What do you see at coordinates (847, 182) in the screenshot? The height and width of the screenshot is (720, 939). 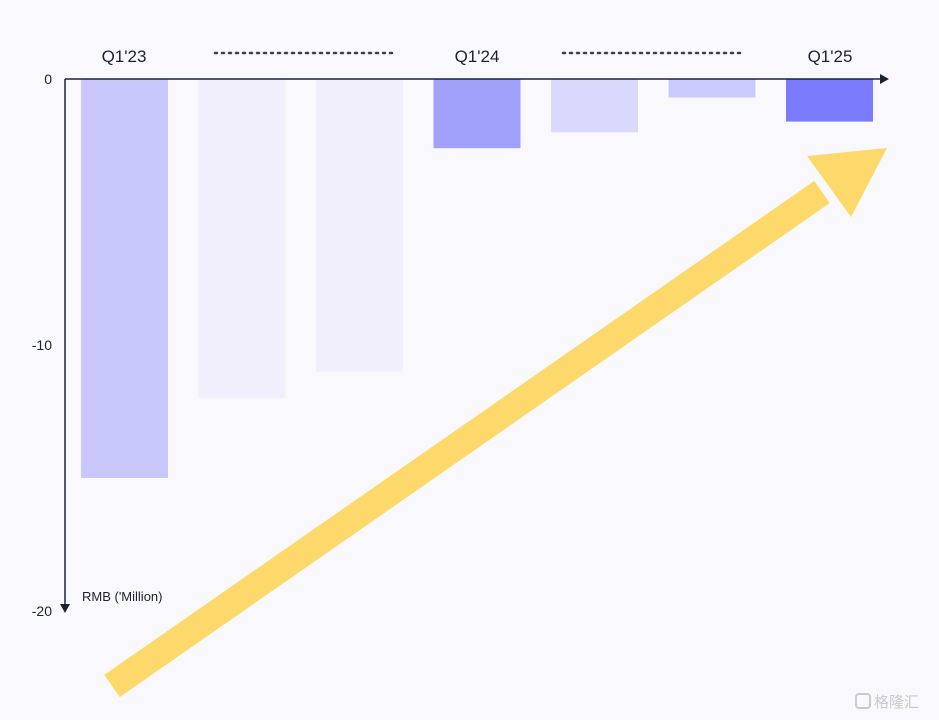 I see `trend-arrow-head` at bounding box center [847, 182].